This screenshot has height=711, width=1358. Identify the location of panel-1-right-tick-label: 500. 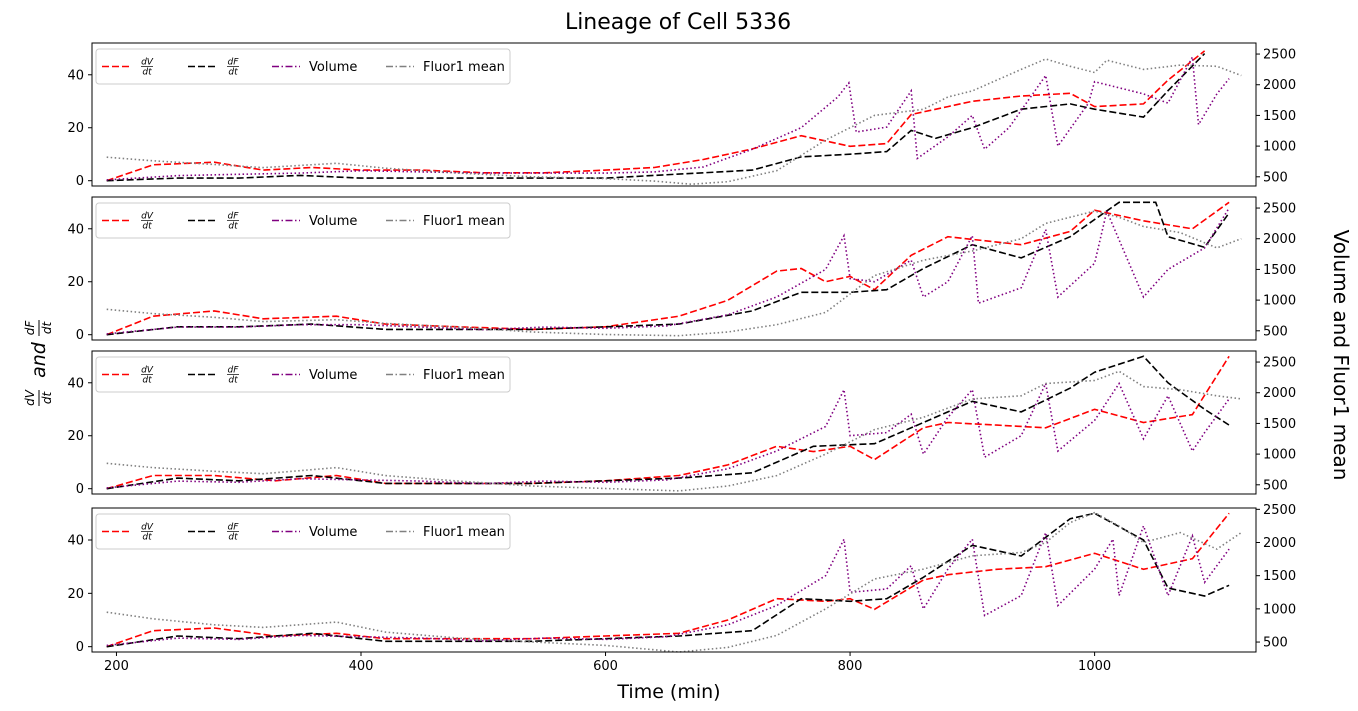
(1275, 177).